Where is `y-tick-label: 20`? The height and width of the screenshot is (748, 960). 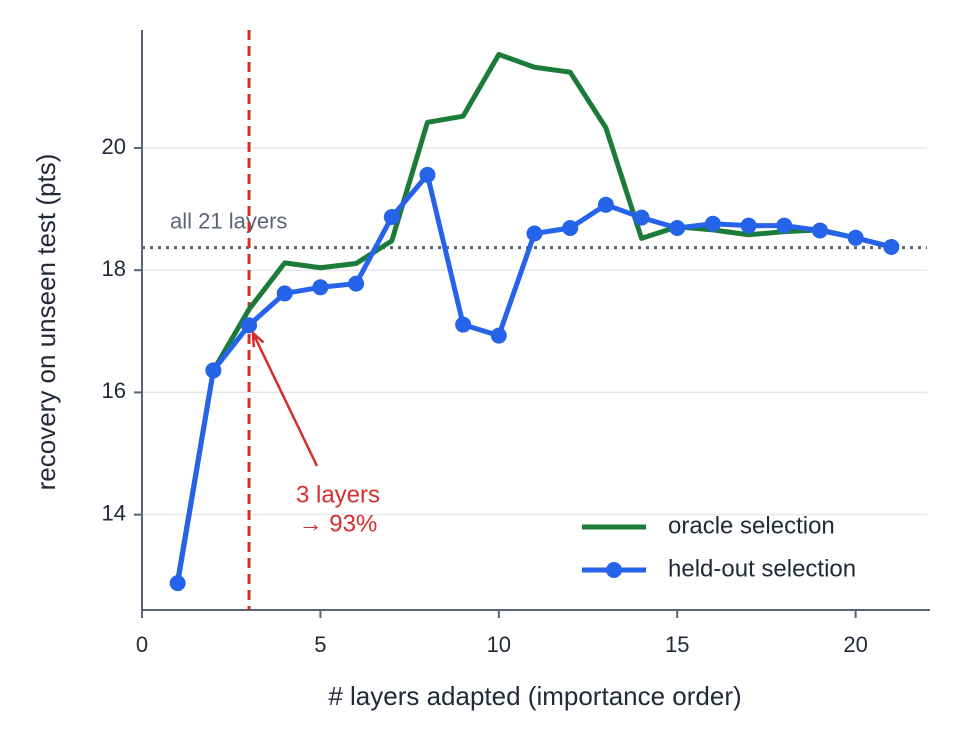 y-tick-label: 20 is located at coordinates (114, 146).